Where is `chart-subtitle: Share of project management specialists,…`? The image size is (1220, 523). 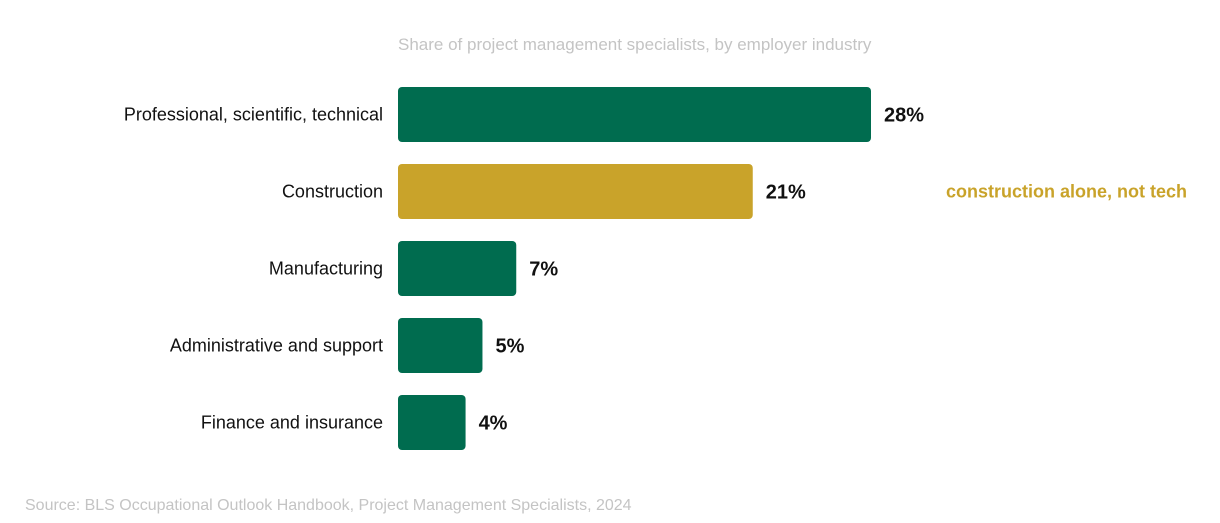
chart-subtitle: Share of project management specialists,… is located at coordinates (635, 44).